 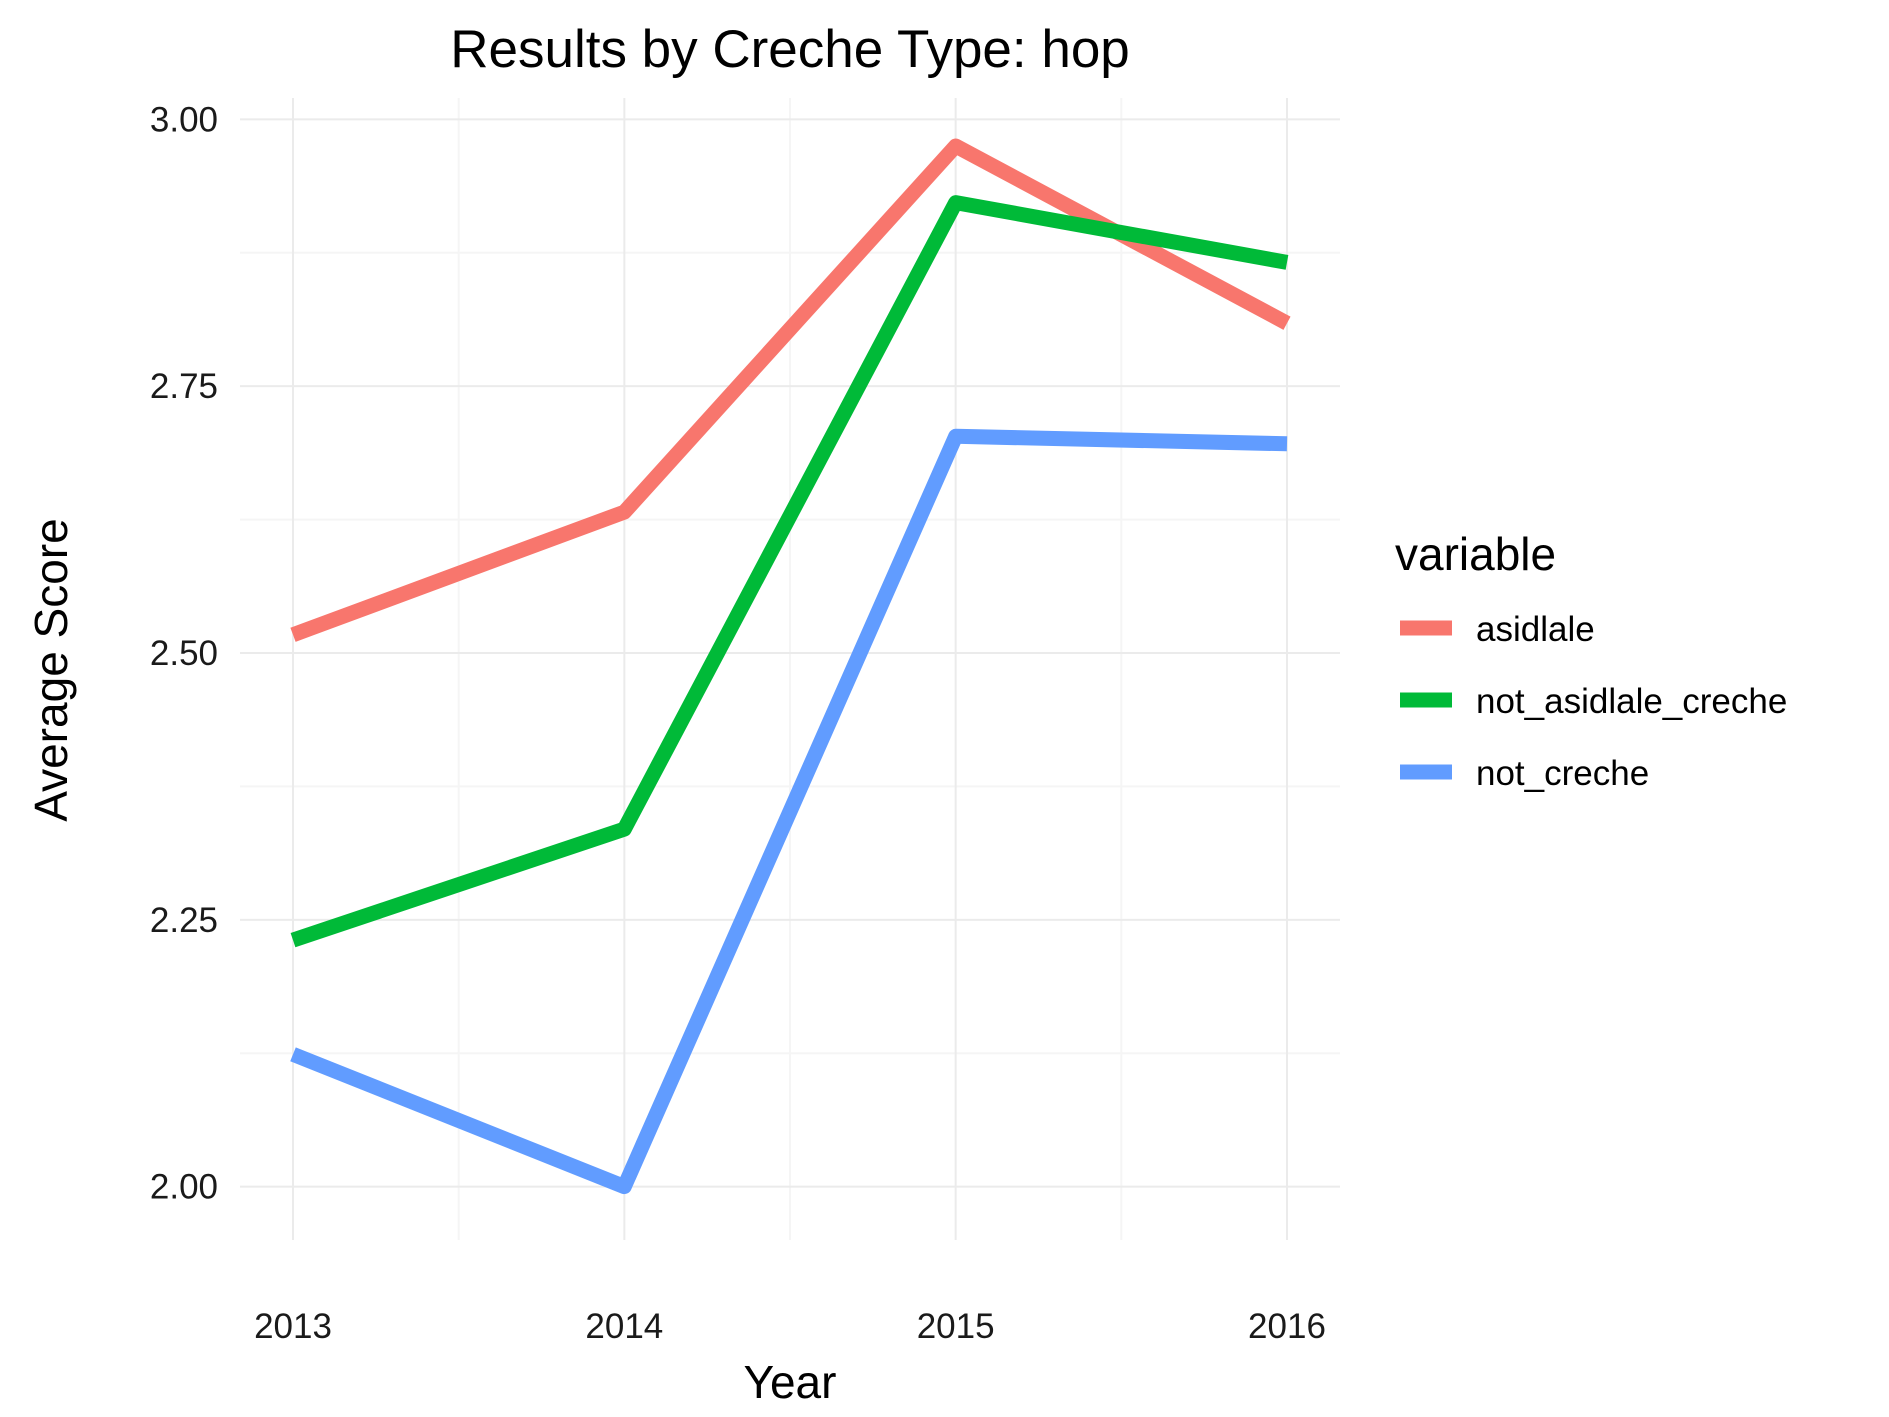 What do you see at coordinates (1535, 629) in the screenshot?
I see `legend-label-asidlale: asidlale` at bounding box center [1535, 629].